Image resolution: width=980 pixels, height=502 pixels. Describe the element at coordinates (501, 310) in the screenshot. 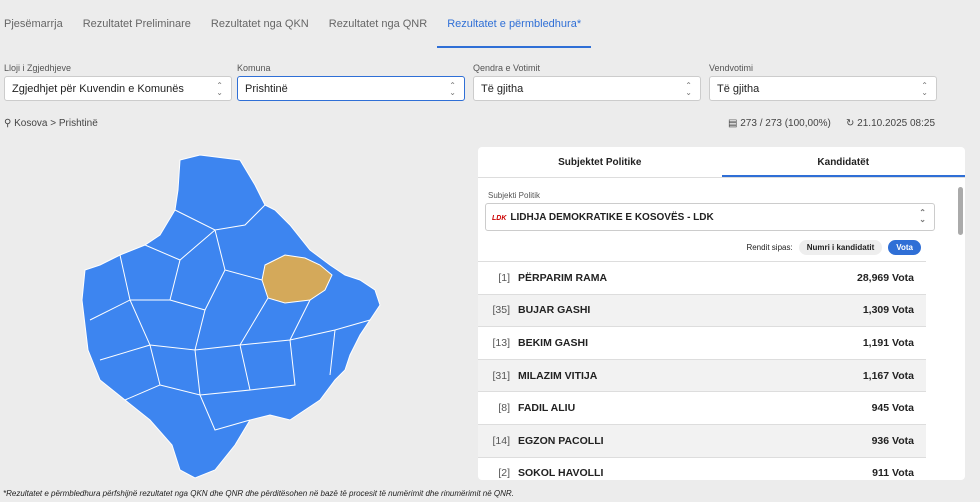

I see `candidate-number: [35]` at that location.